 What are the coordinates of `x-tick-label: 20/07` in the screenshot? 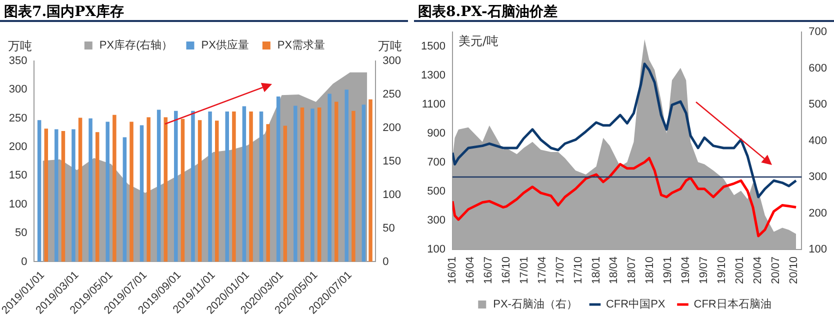 It's located at (776, 270).